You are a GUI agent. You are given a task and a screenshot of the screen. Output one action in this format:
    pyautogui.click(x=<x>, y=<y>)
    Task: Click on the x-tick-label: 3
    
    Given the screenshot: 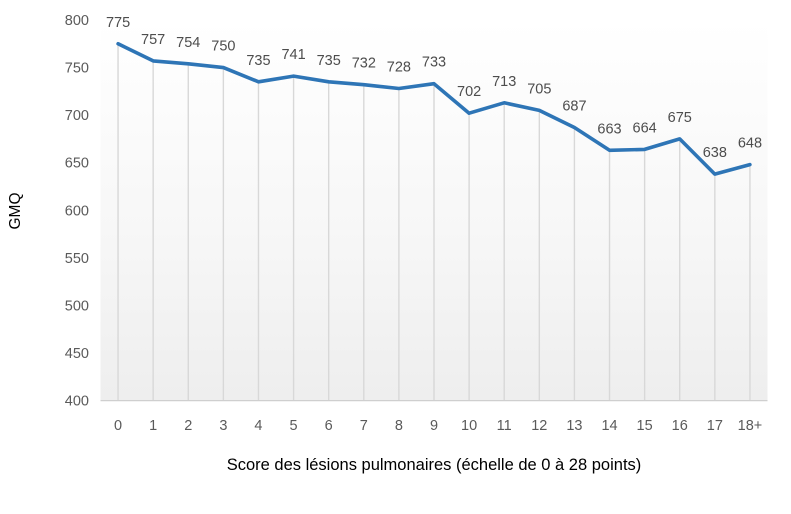 What is the action you would take?
    pyautogui.click(x=223, y=426)
    